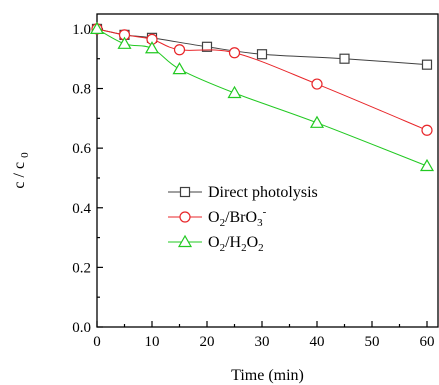 The width and height of the screenshot is (439, 385). I want to click on legend-label: O2/BrO3-, so click(237, 217).